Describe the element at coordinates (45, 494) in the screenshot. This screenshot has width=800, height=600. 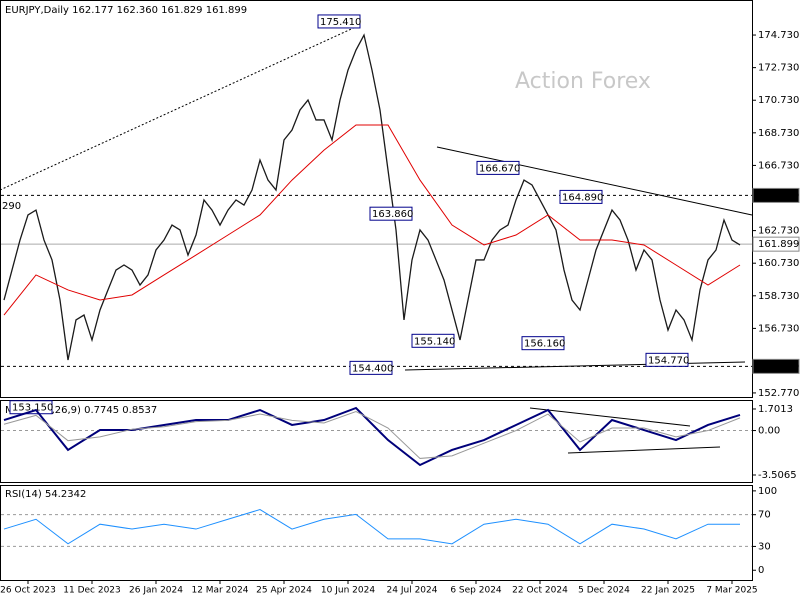
I see `rsi-title: RSI(14) 54.2342` at that location.